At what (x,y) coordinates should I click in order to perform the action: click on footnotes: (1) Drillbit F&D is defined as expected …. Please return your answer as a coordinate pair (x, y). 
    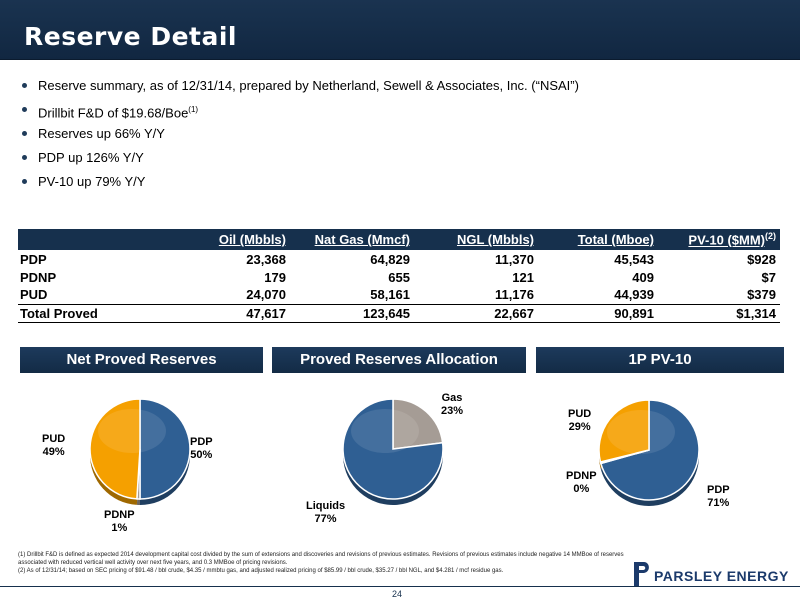
    Looking at the image, I should click on (328, 563).